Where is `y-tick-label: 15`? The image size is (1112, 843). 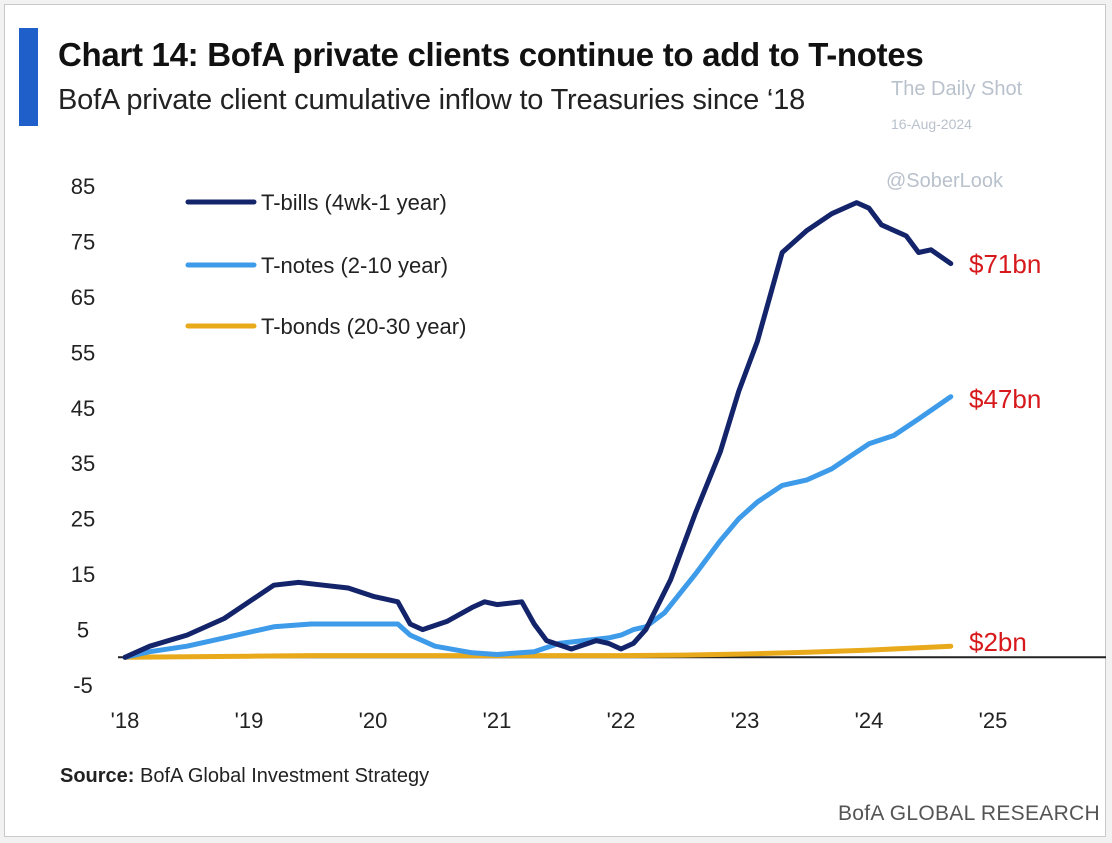 y-tick-label: 15 is located at coordinates (83, 574).